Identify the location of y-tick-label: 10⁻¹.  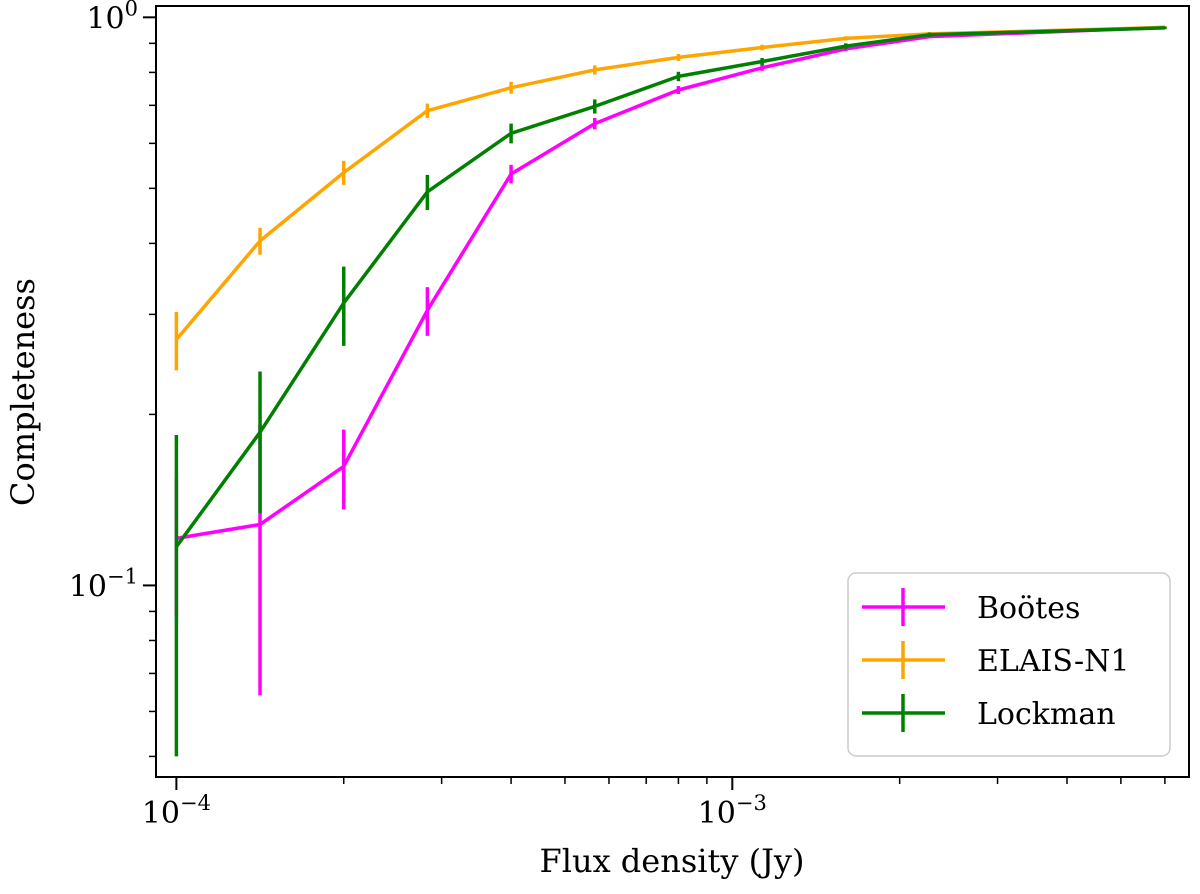
(103, 584).